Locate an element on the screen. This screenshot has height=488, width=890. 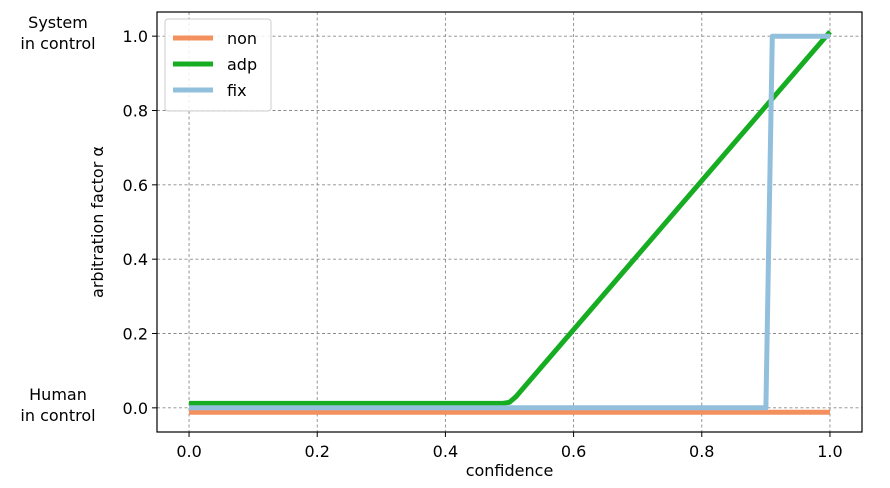
y-tick-label: 0.4 is located at coordinates (135, 259).